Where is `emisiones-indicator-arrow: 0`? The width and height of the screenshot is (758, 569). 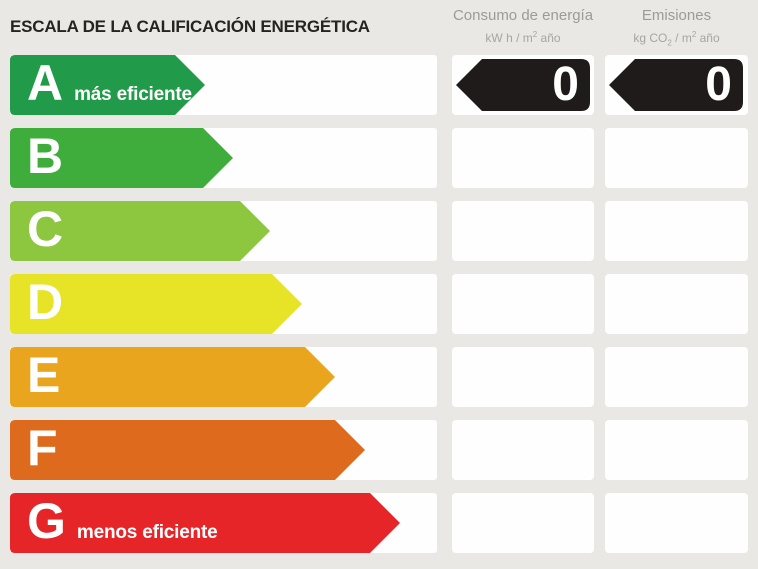 emisiones-indicator-arrow: 0 is located at coordinates (676, 85).